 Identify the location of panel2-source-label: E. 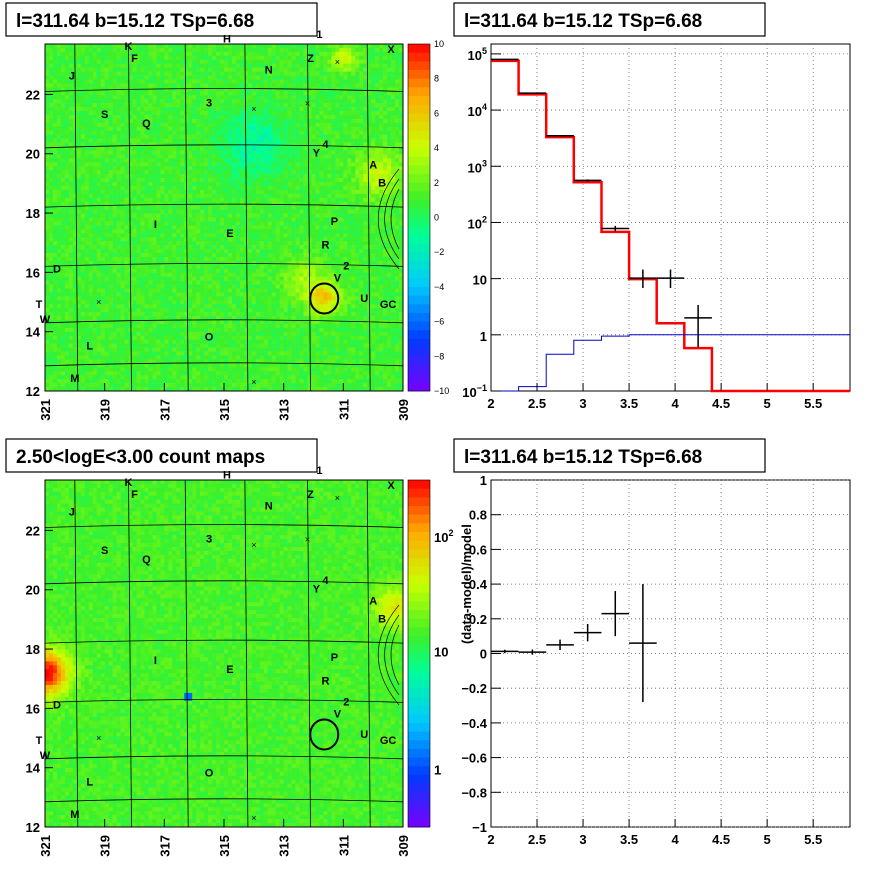
(229, 670).